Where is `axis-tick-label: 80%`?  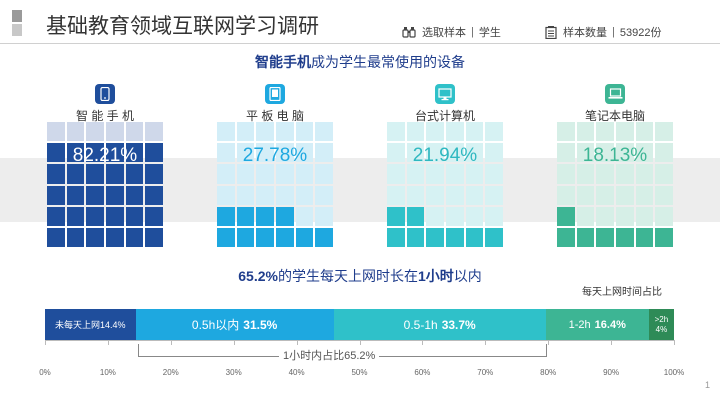 axis-tick-label: 80% is located at coordinates (548, 372).